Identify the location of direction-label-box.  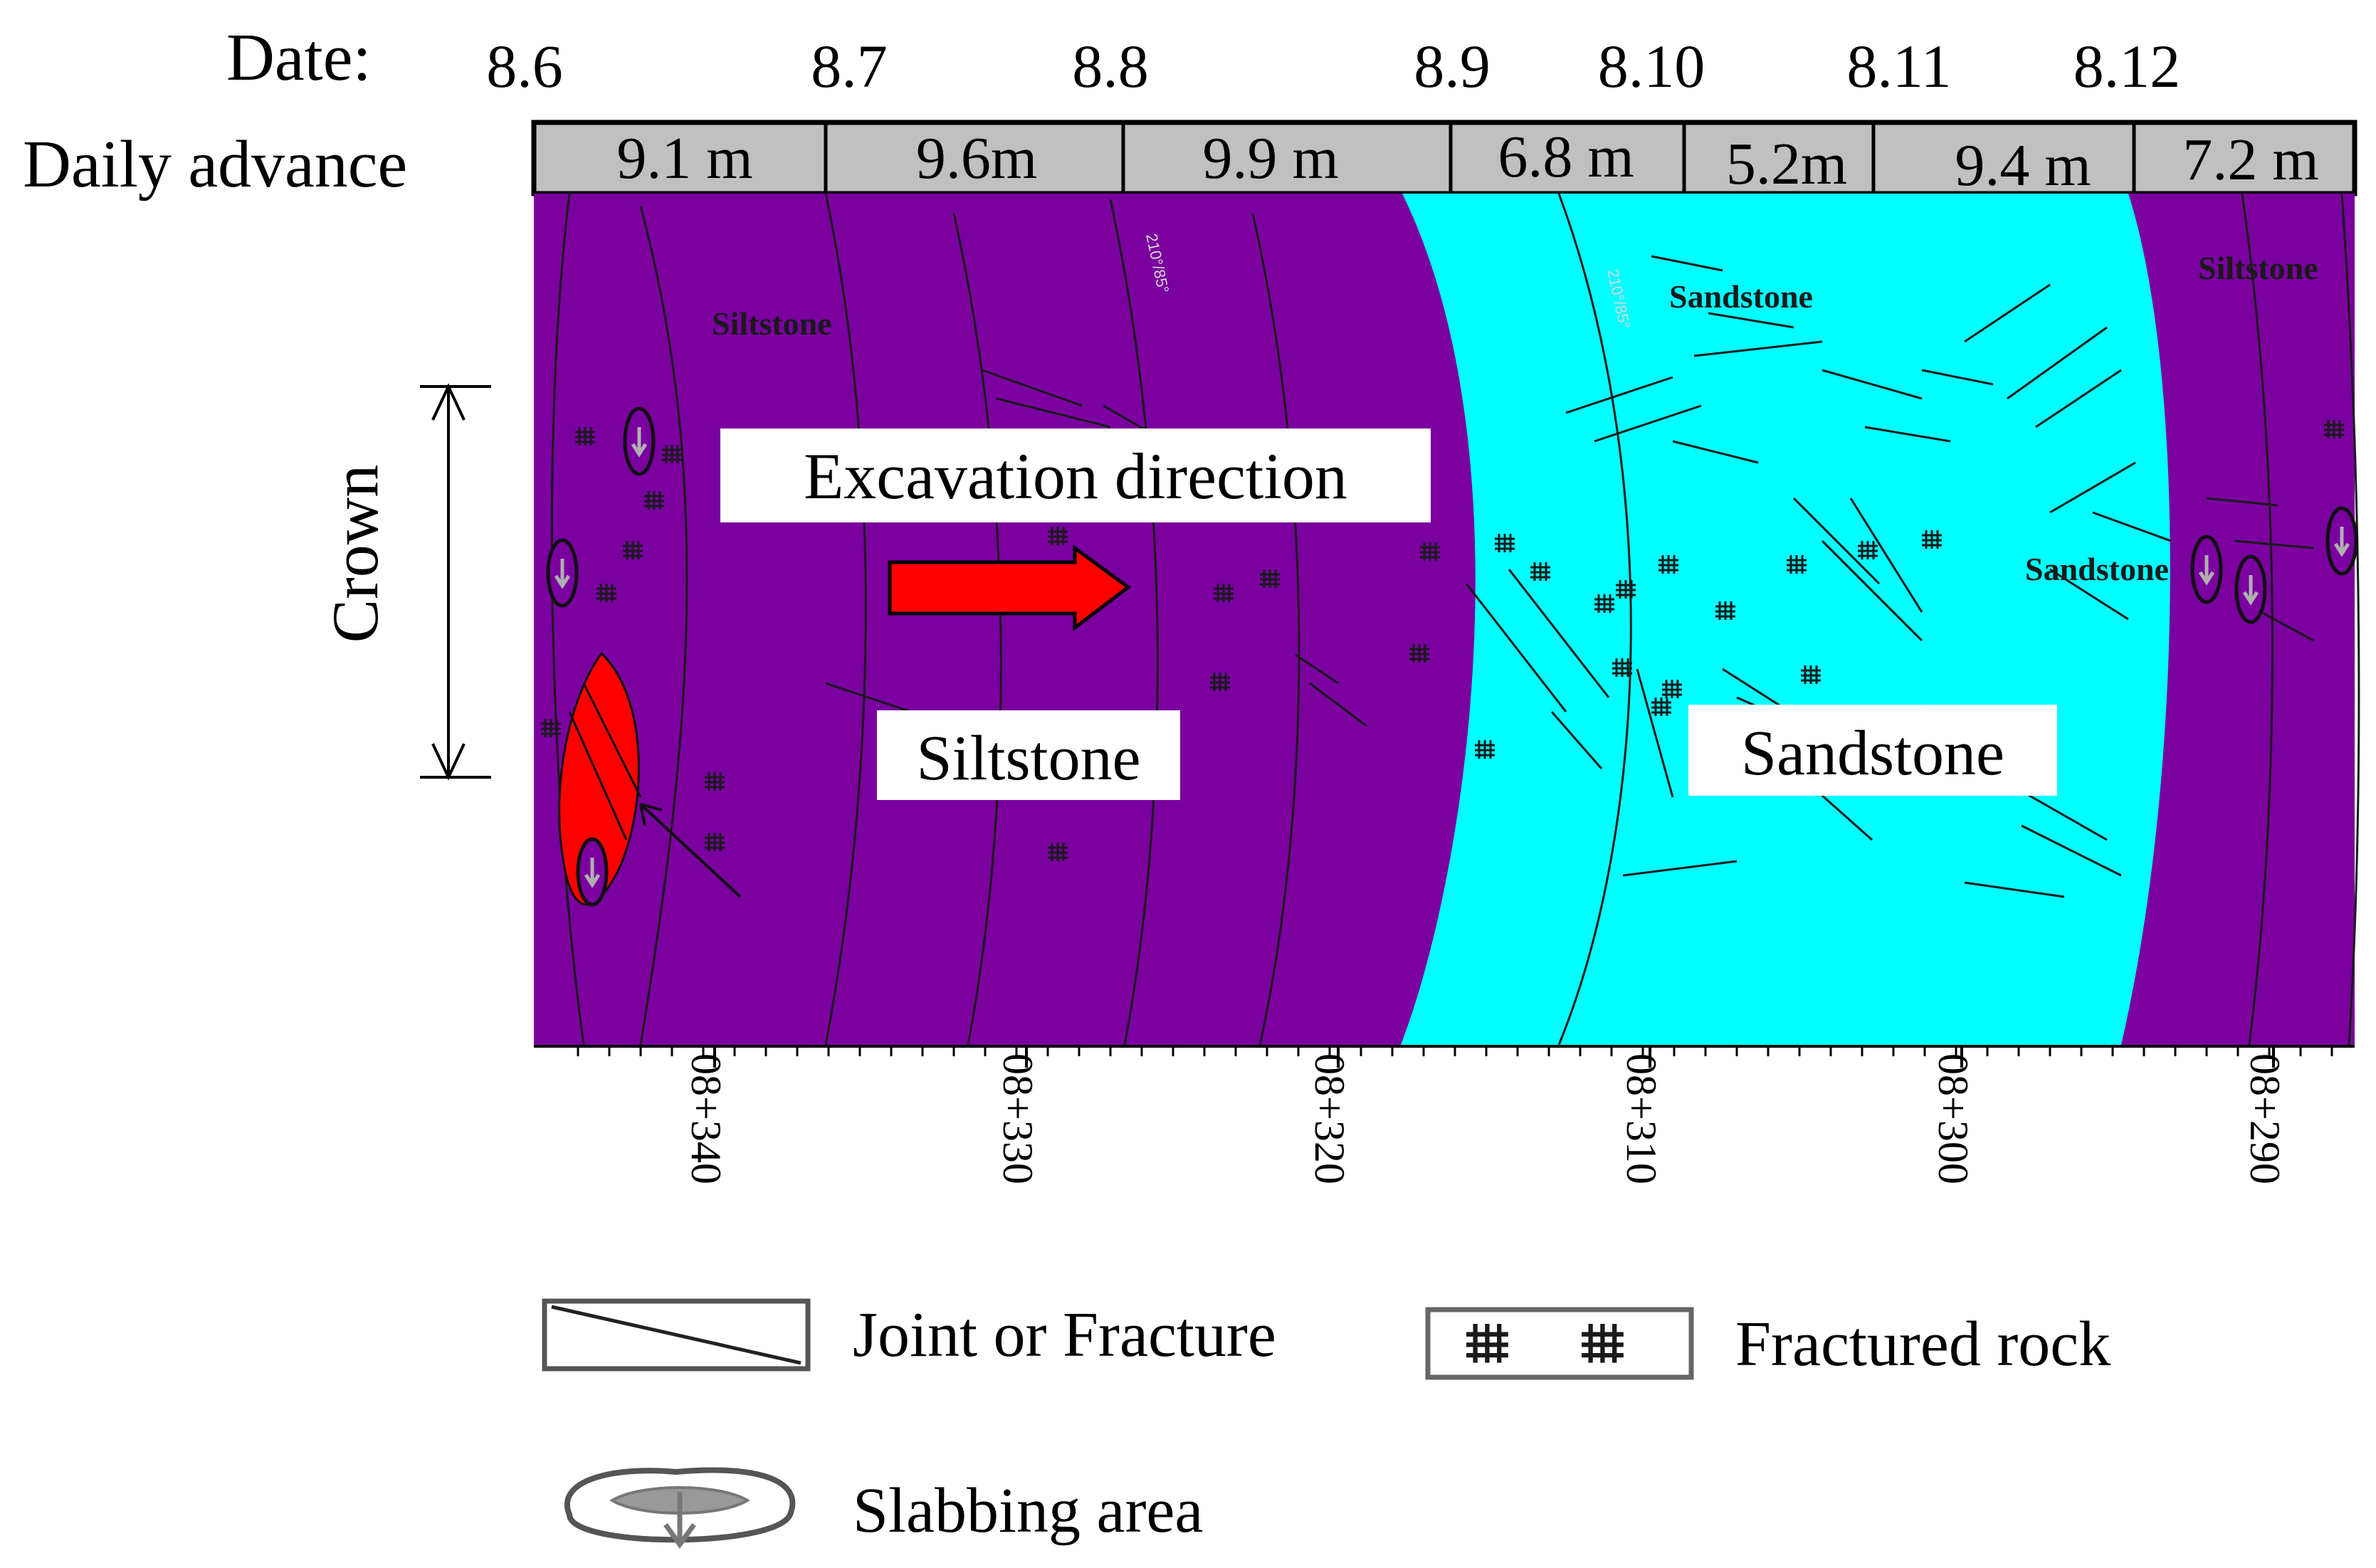
(1075, 475).